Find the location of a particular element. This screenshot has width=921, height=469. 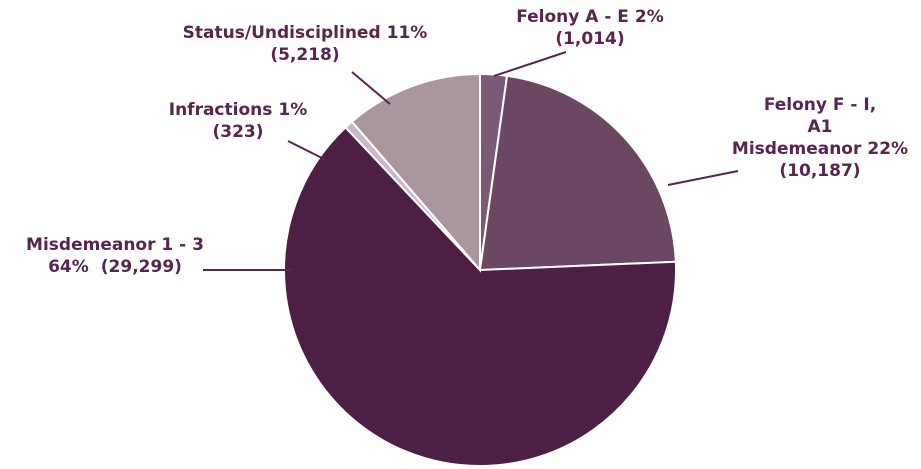

count-label: (29,299) is located at coordinates (141, 267).